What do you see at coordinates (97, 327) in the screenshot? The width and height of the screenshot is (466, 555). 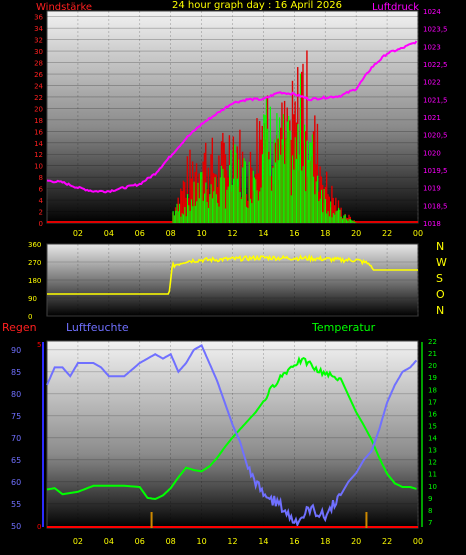 I see `humidity-axis-label: Luftfeuchte` at bounding box center [97, 327].